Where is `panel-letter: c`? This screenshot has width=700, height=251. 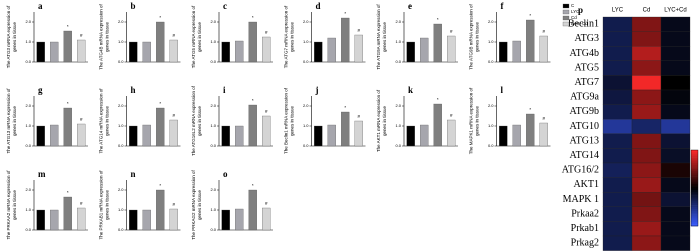 panel-letter: c is located at coordinates (225, 6).